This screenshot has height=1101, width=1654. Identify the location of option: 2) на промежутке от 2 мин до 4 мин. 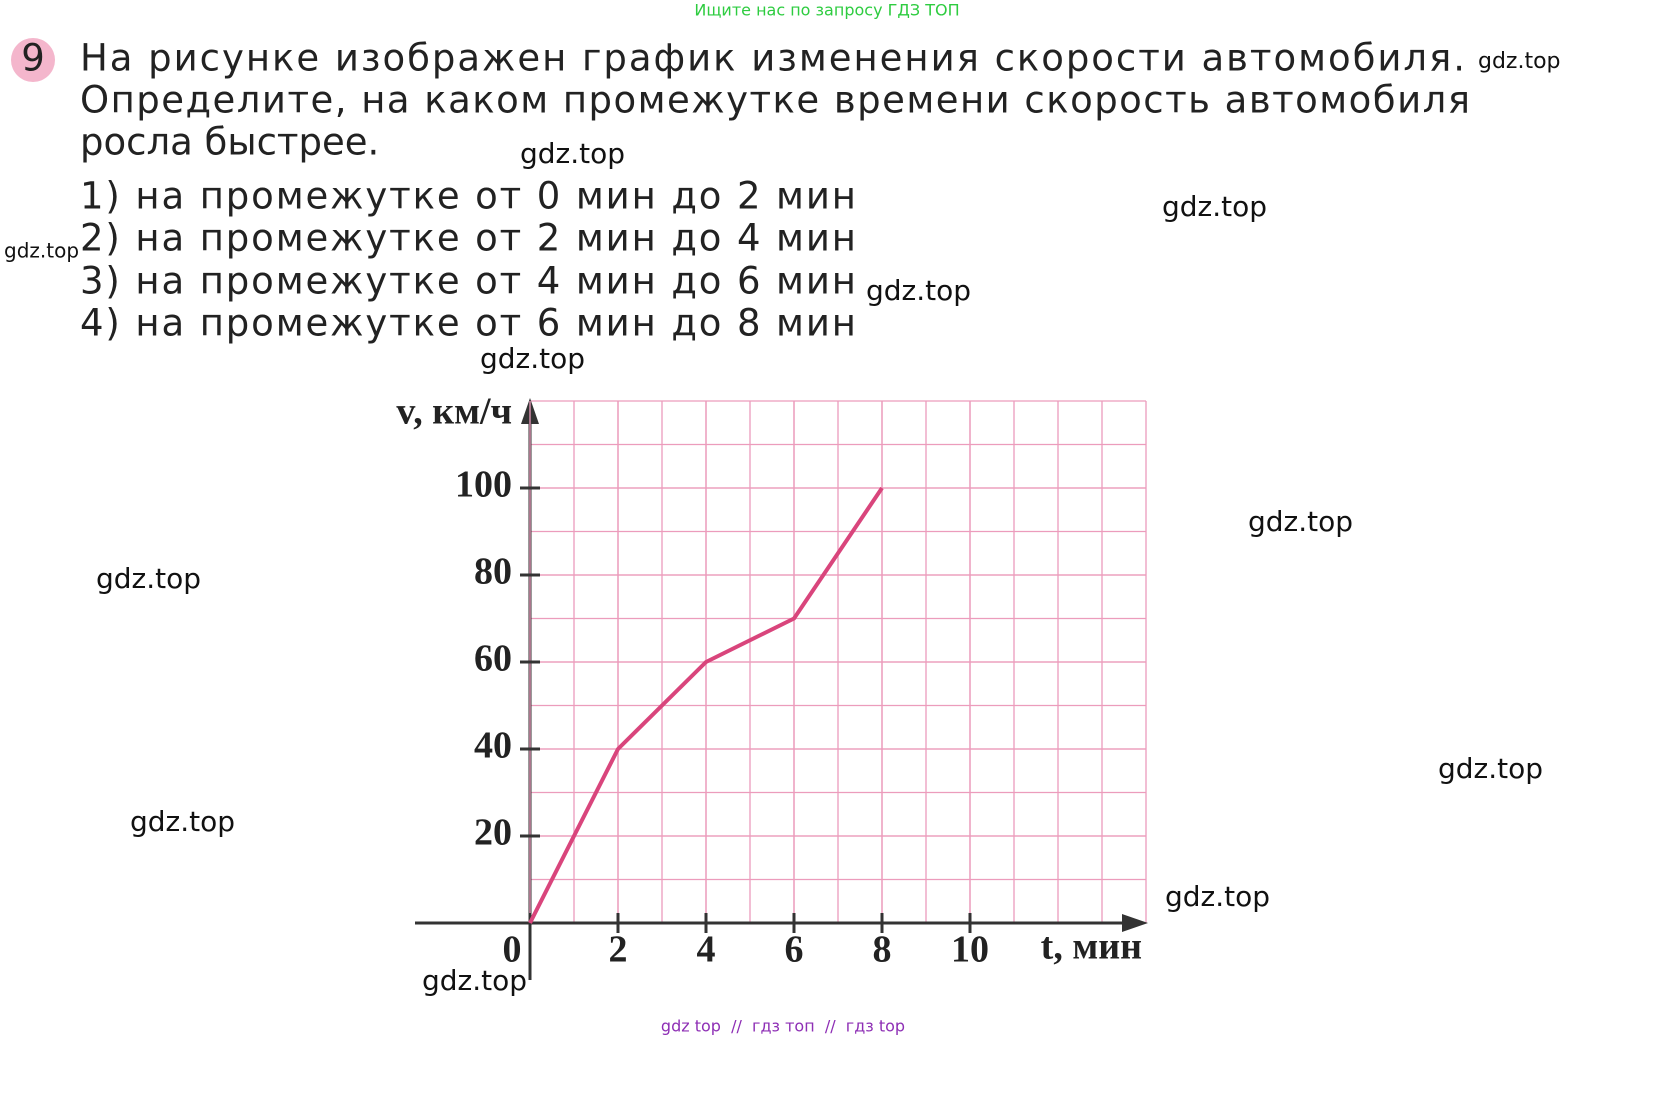
(468, 238).